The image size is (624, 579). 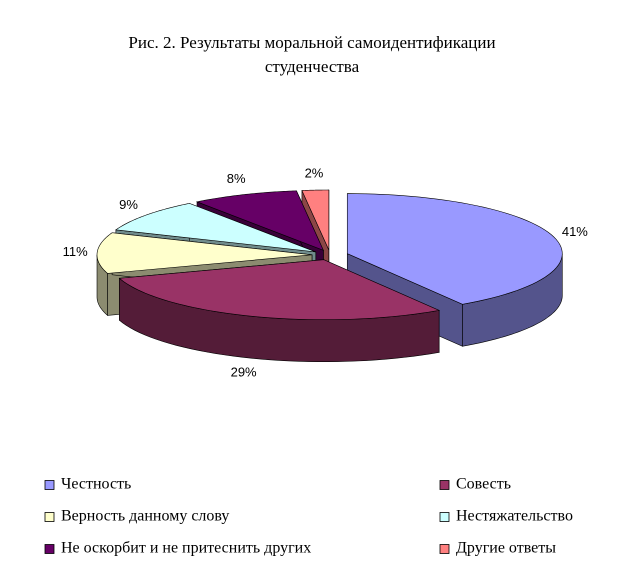 What do you see at coordinates (96, 484) in the screenshot?
I see `legend-label: Честность` at bounding box center [96, 484].